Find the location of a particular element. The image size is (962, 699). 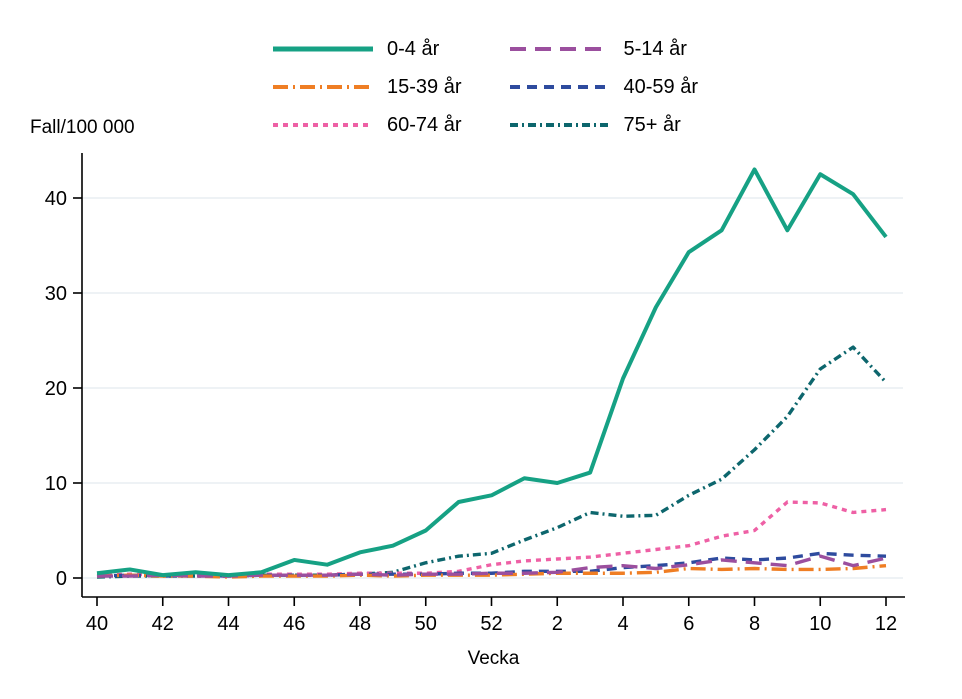

legend-item-0-4-år: 0-4 år is located at coordinates (367, 49).